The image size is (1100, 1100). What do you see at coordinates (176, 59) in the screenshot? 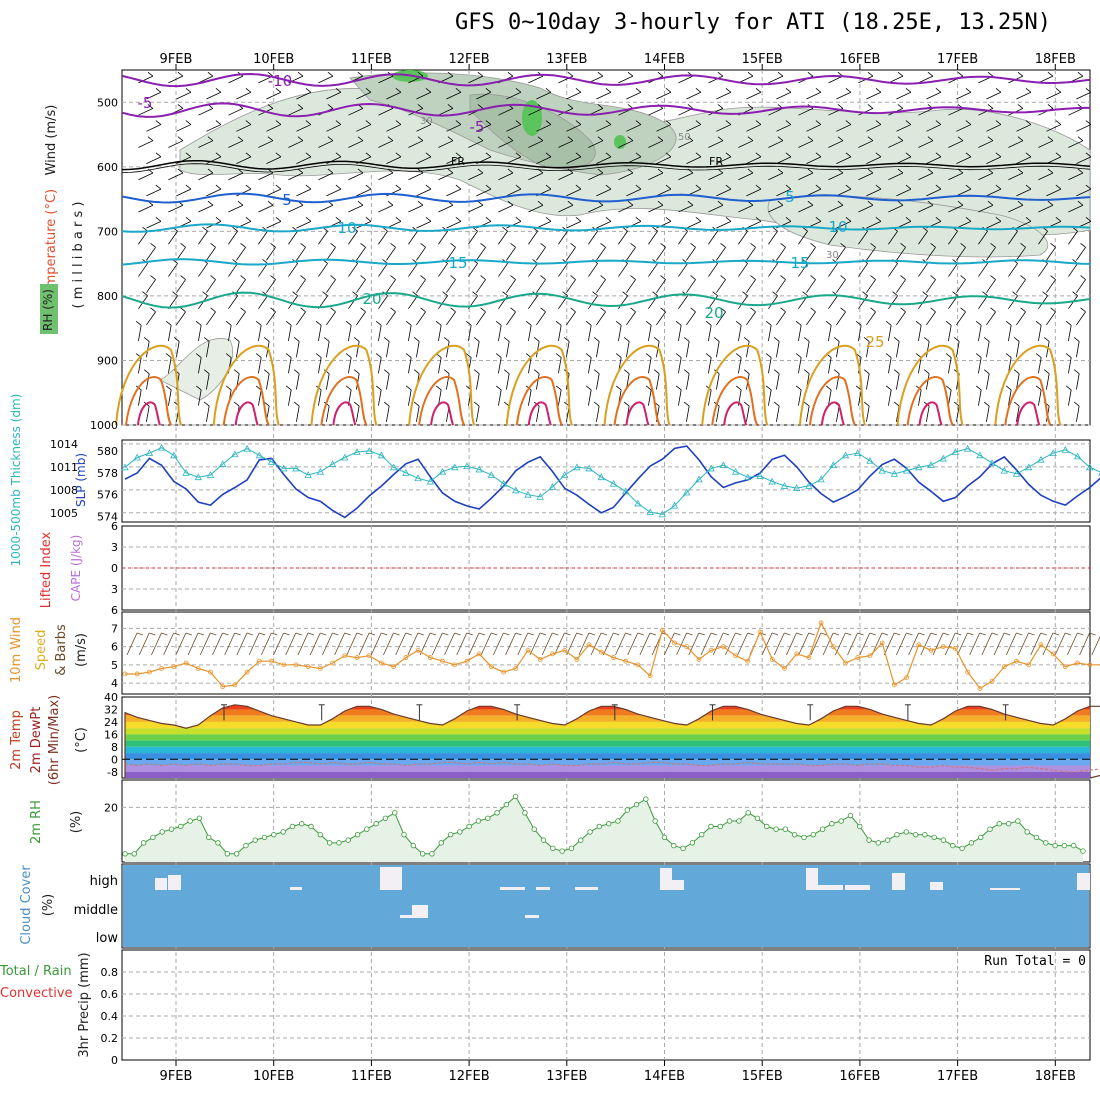
I see `top-date-label: 9FEB` at bounding box center [176, 59].